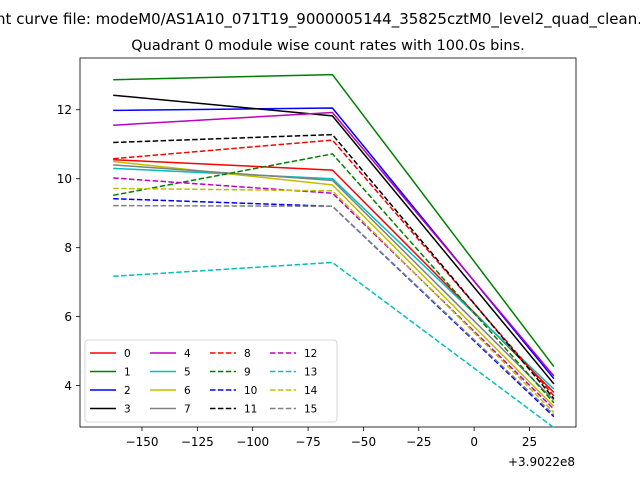 The image size is (640, 480). Describe the element at coordinates (187, 373) in the screenshot. I see `legend-label-5: 5` at that location.